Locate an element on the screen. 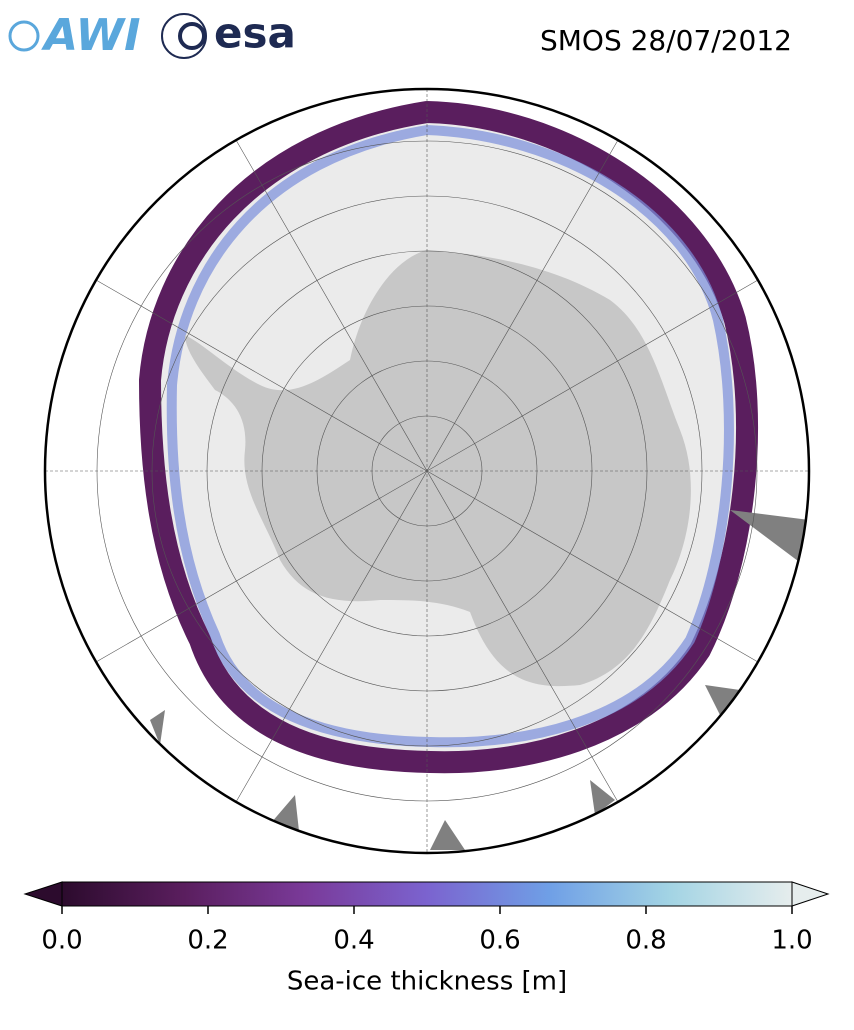  colorbar-bar is located at coordinates (427, 894).